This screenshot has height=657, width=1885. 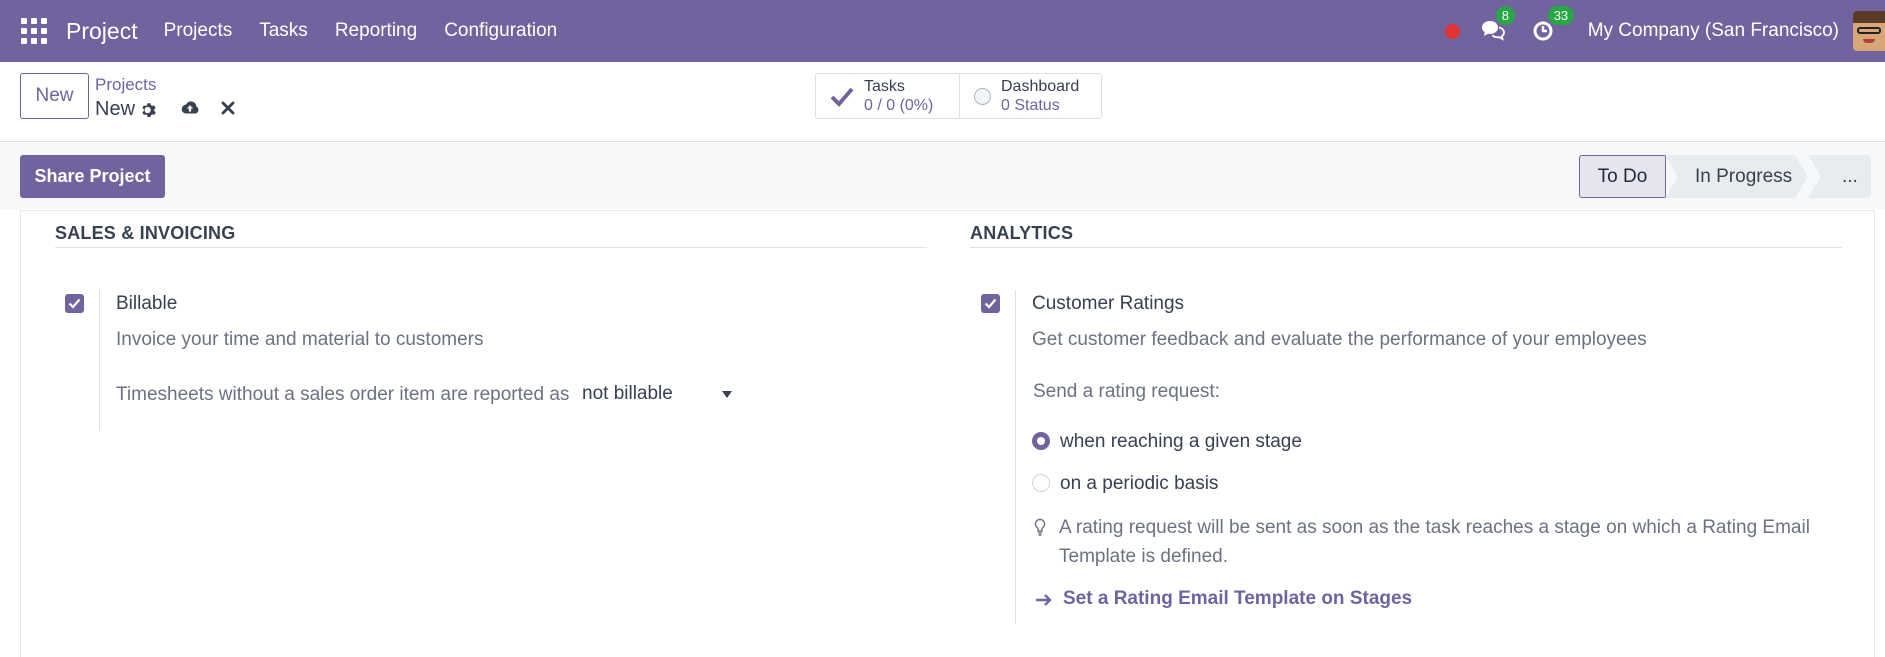 I want to click on status-circle-icon, so click(x=982, y=96).